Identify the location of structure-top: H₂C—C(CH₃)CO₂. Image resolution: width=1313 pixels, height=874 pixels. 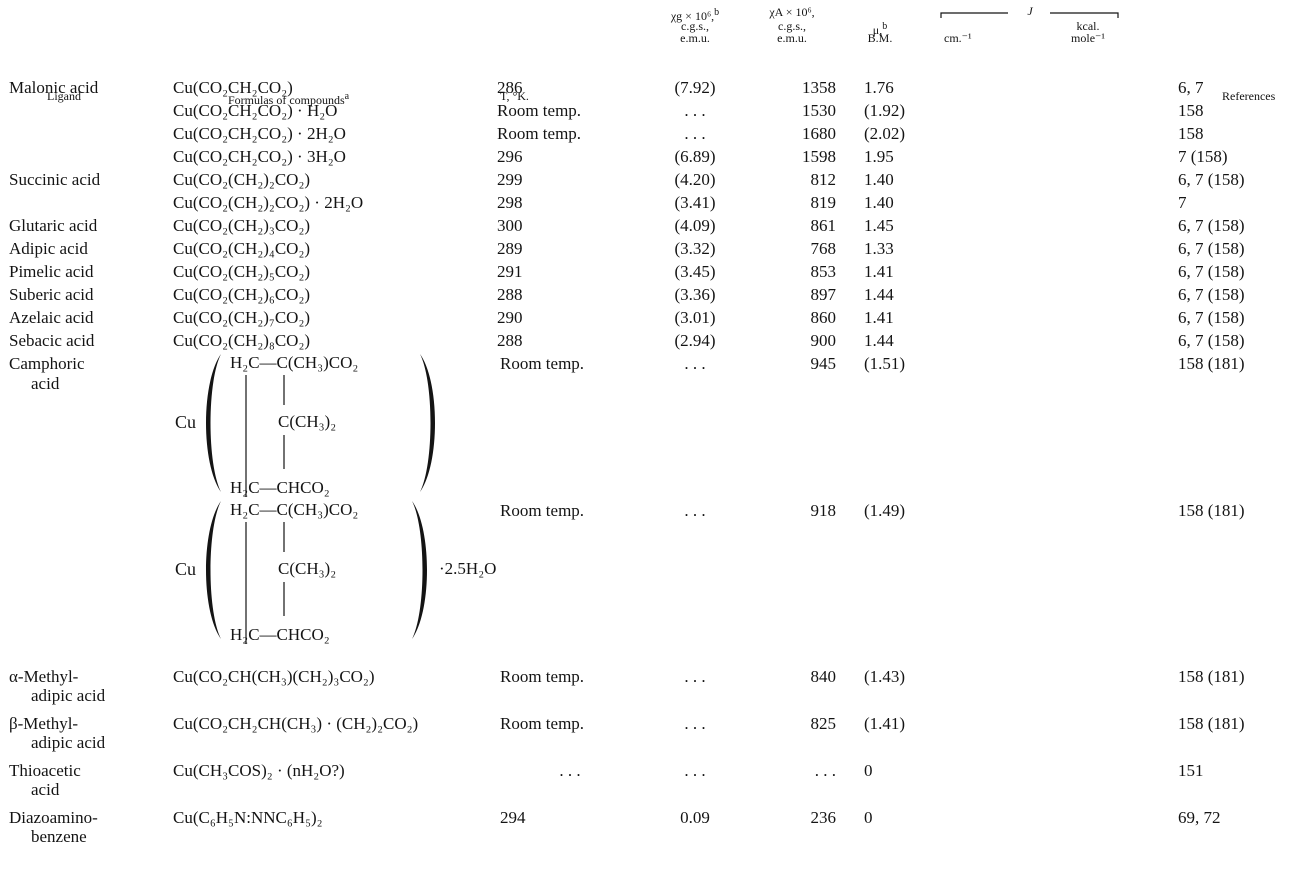
(294, 362).